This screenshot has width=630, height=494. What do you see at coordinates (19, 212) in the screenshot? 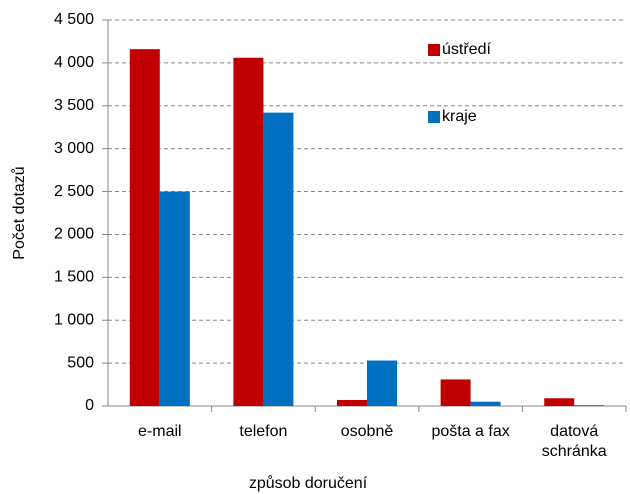
I see `y-axis-label: Počet dotazů` at bounding box center [19, 212].